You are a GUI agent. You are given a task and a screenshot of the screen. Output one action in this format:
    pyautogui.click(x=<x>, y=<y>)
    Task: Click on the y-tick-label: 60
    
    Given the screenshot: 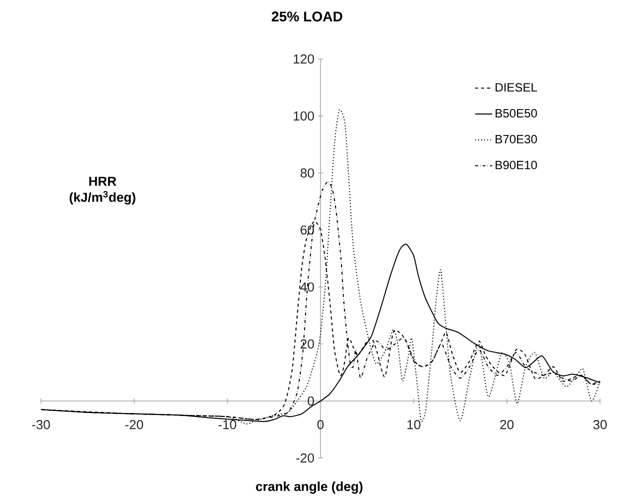 What is the action you would take?
    pyautogui.click(x=307, y=230)
    